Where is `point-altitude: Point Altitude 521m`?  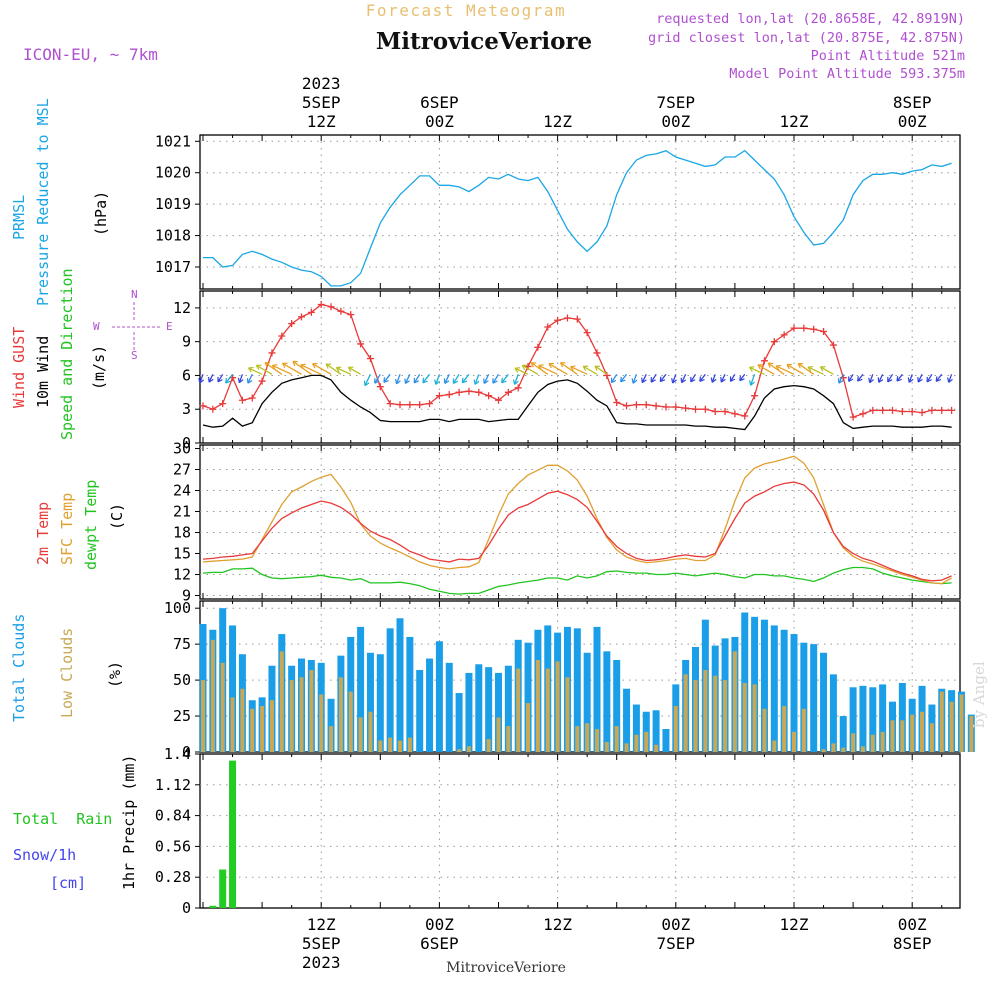 point-altitude: Point Altitude 521m is located at coordinates (888, 56).